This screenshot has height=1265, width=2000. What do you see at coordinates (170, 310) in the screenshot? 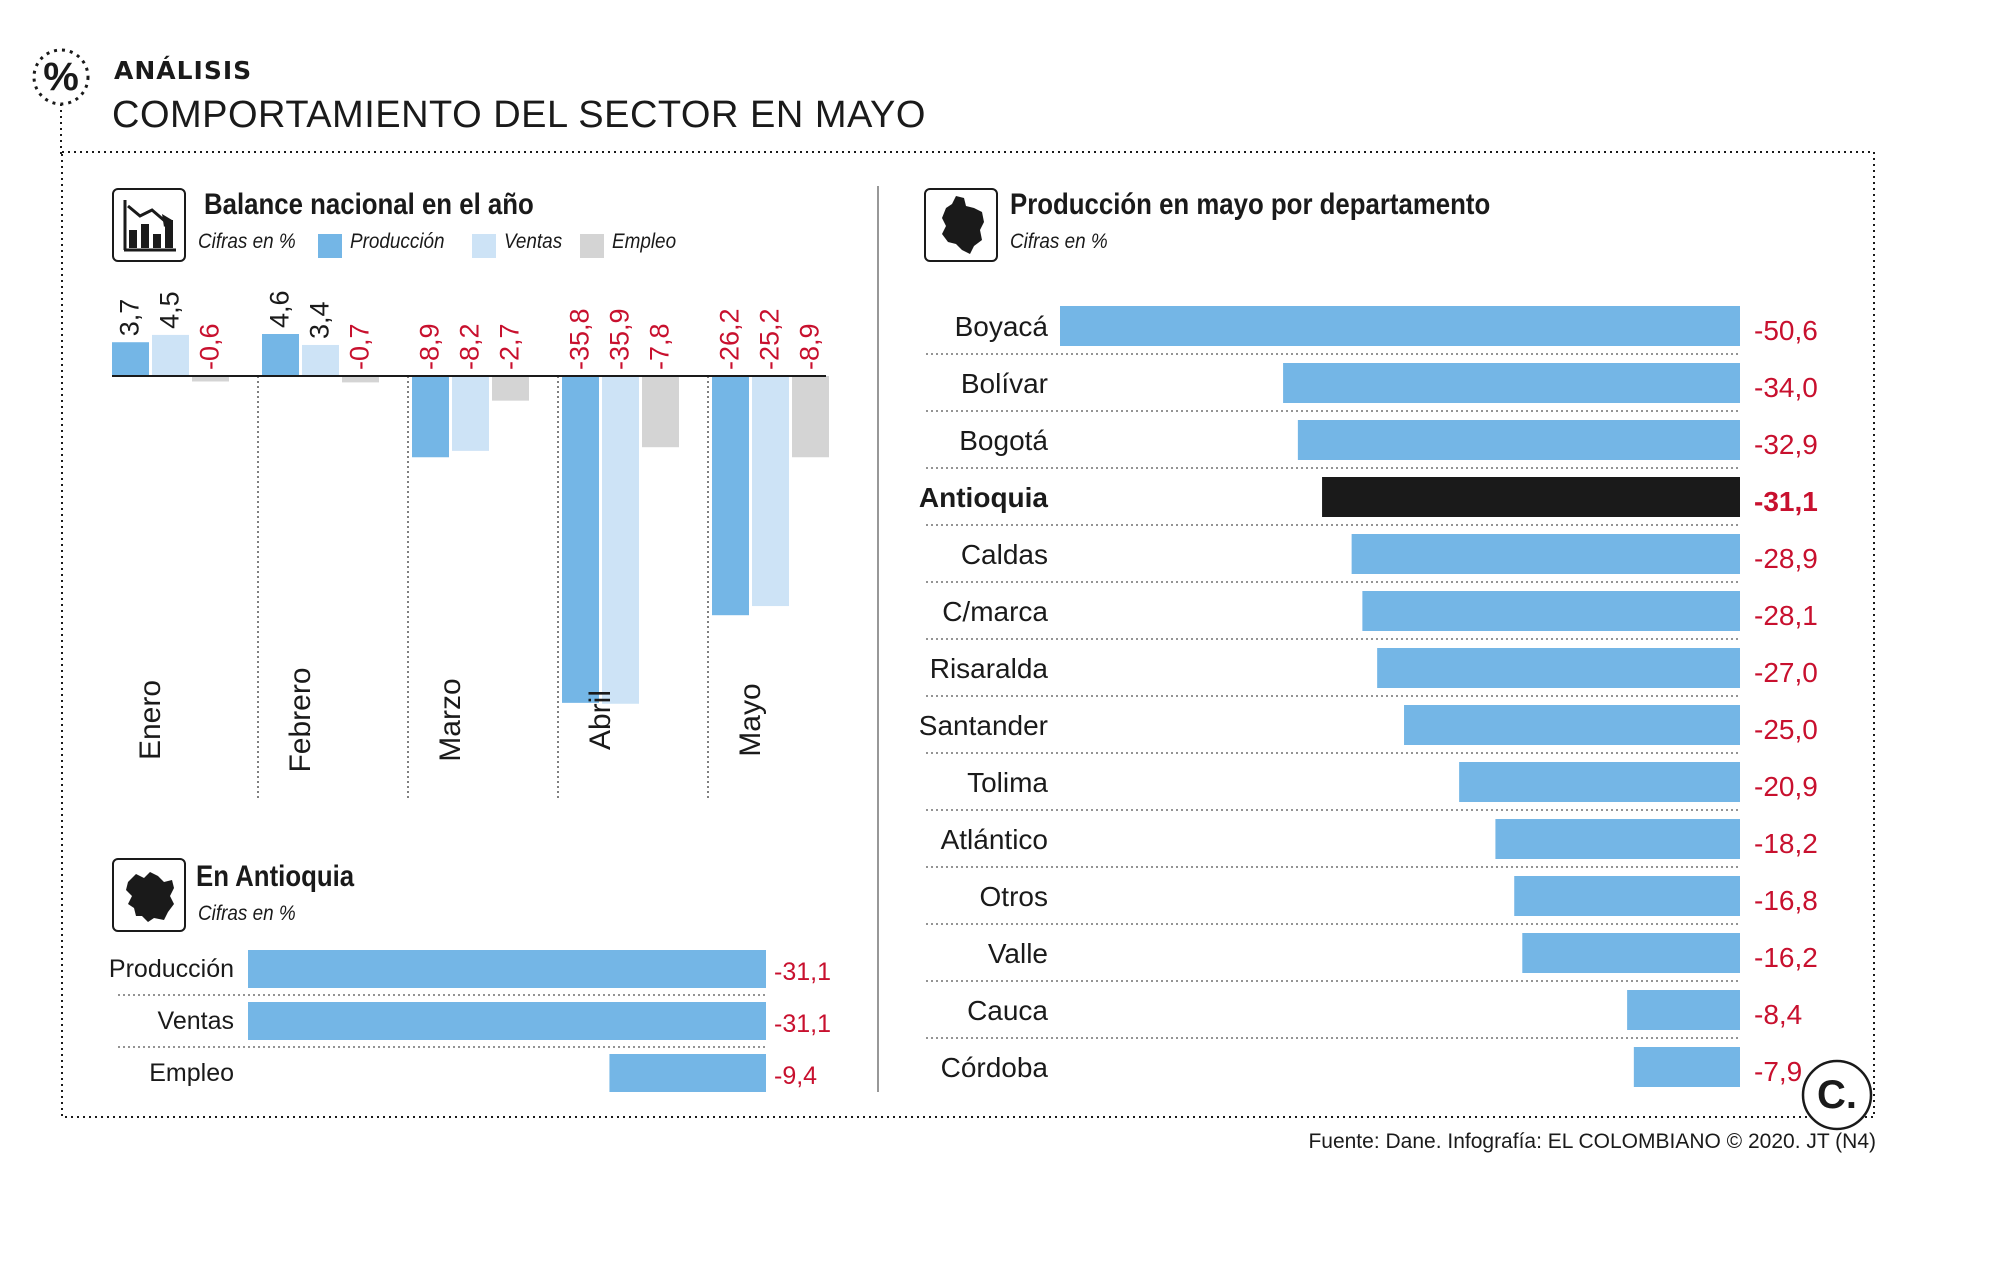
I see `data-label-ventas-enero: 4,5` at bounding box center [170, 310].